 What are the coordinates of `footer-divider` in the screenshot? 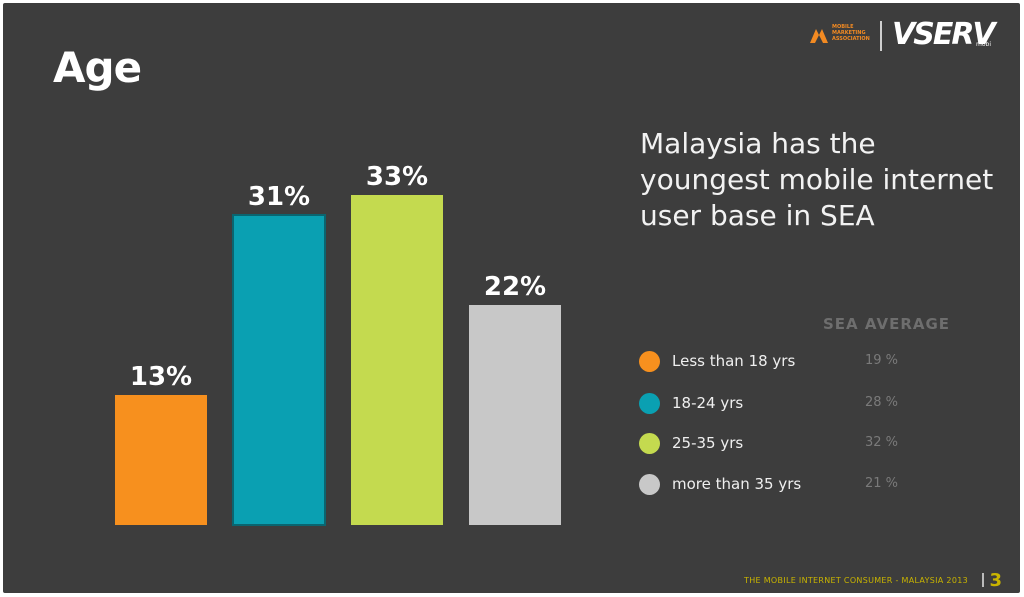 It's located at (983, 580).